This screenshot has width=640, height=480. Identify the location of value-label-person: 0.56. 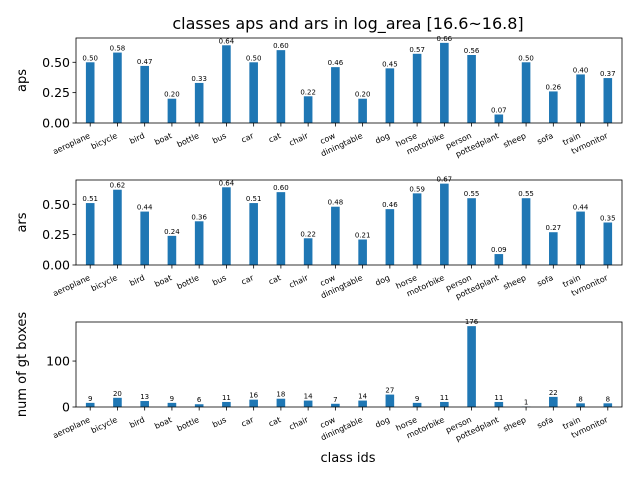
(472, 51).